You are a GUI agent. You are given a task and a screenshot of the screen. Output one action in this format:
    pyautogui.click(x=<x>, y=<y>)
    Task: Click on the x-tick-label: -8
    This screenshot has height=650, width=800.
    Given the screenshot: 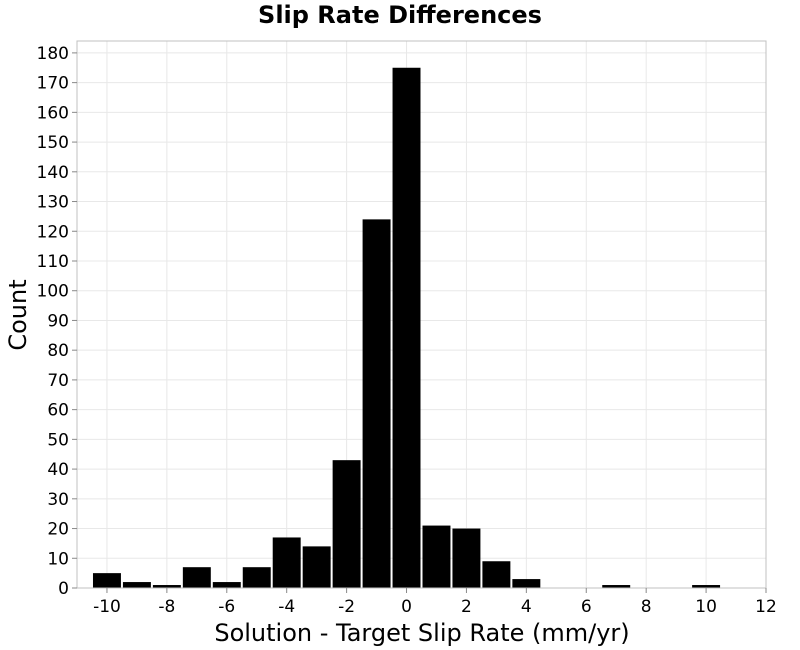 What is the action you would take?
    pyautogui.click(x=166, y=607)
    